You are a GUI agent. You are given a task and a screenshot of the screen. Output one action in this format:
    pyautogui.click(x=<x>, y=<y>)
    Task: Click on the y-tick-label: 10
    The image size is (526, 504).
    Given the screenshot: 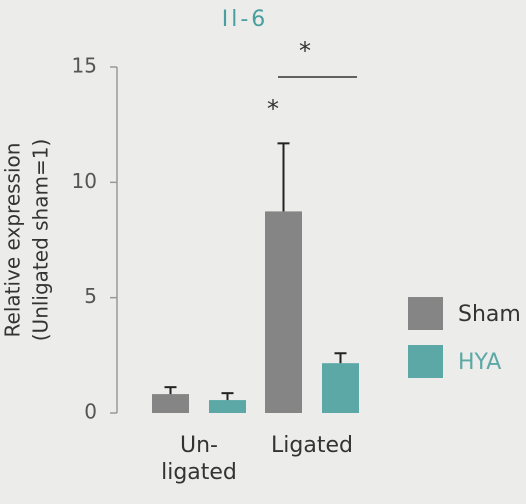 What is the action you would take?
    pyautogui.click(x=84, y=181)
    